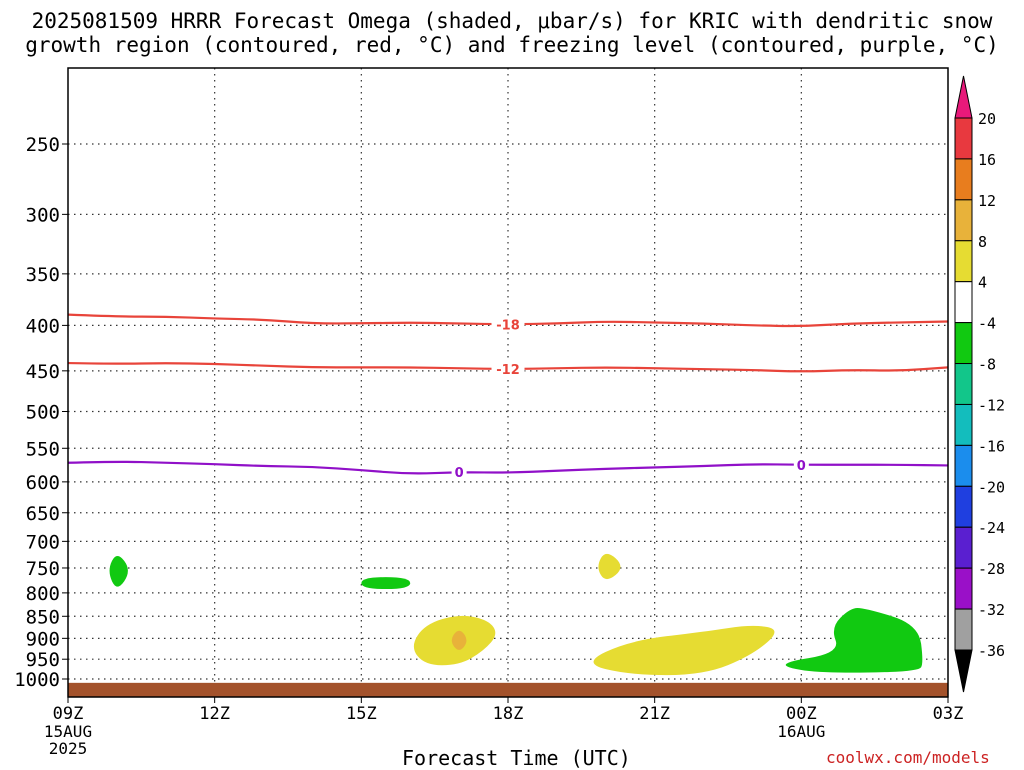 The image size is (1024, 770). Describe the element at coordinates (991, 610) in the screenshot. I see `colorbar-label-12: -32` at that location.